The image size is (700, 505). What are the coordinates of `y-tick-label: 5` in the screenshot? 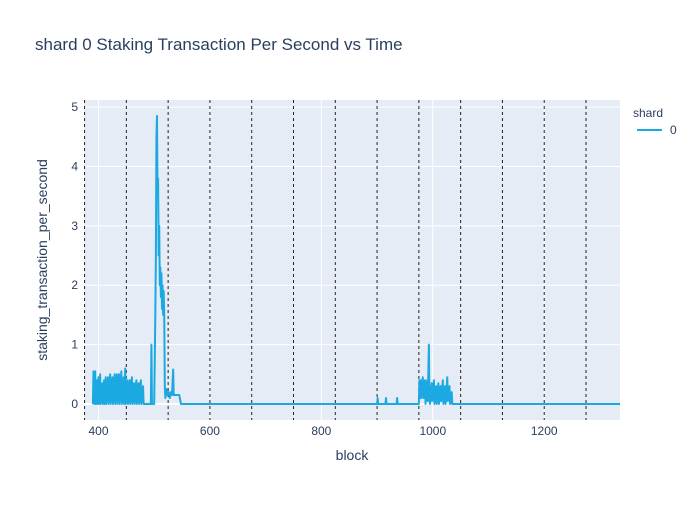 It's located at (74, 107).